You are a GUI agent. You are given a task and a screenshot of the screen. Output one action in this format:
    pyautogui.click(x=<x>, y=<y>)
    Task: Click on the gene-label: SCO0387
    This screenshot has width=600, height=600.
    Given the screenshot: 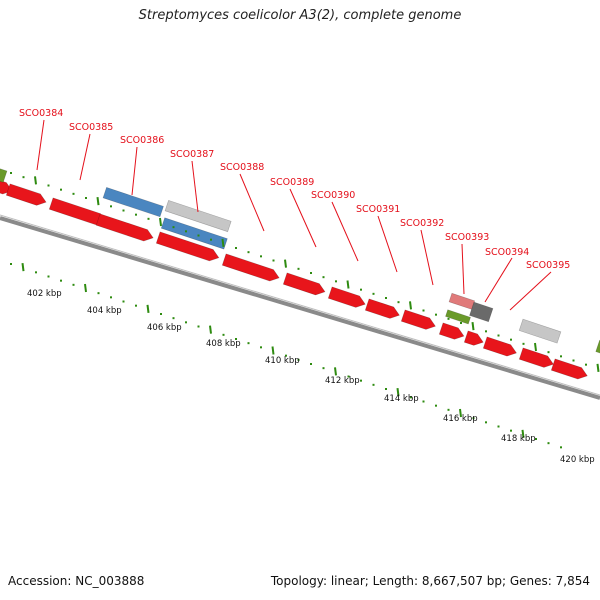 What is the action you would take?
    pyautogui.click(x=192, y=154)
    